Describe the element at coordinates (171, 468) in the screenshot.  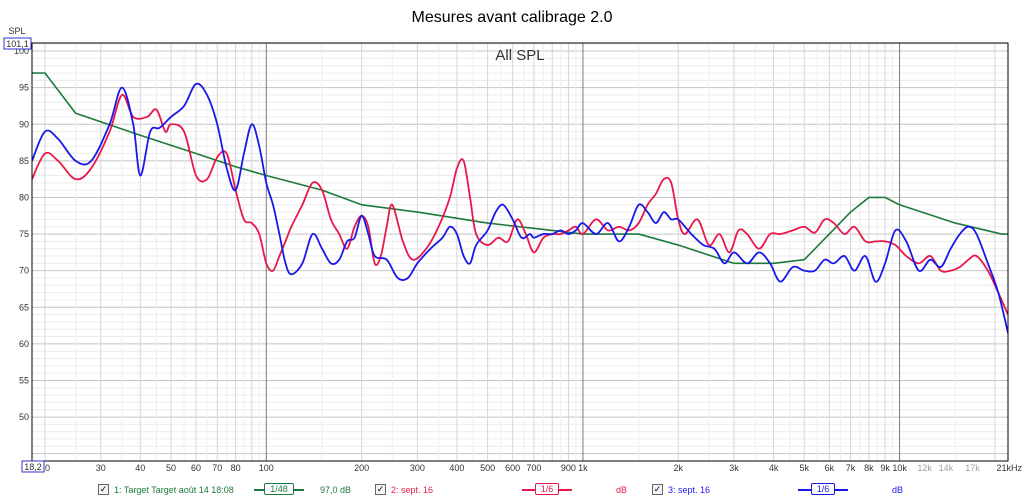
I see `x-tick-label: 50` at that location.